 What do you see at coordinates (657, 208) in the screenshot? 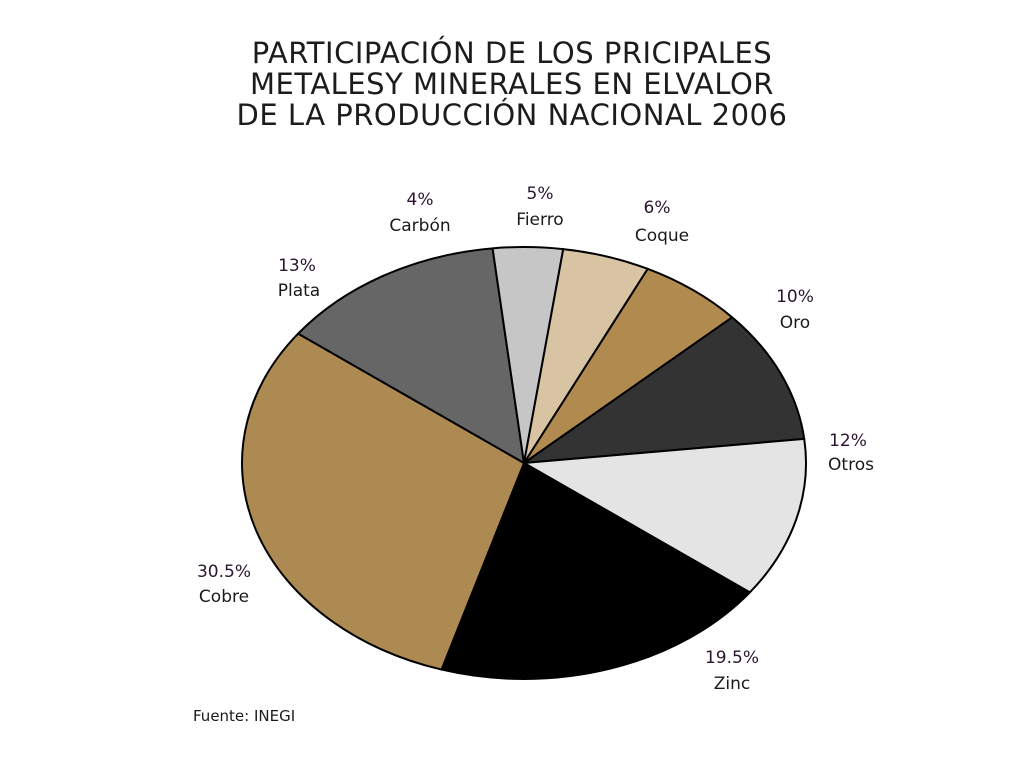
I see `slice-percent-label: 6%` at bounding box center [657, 208].